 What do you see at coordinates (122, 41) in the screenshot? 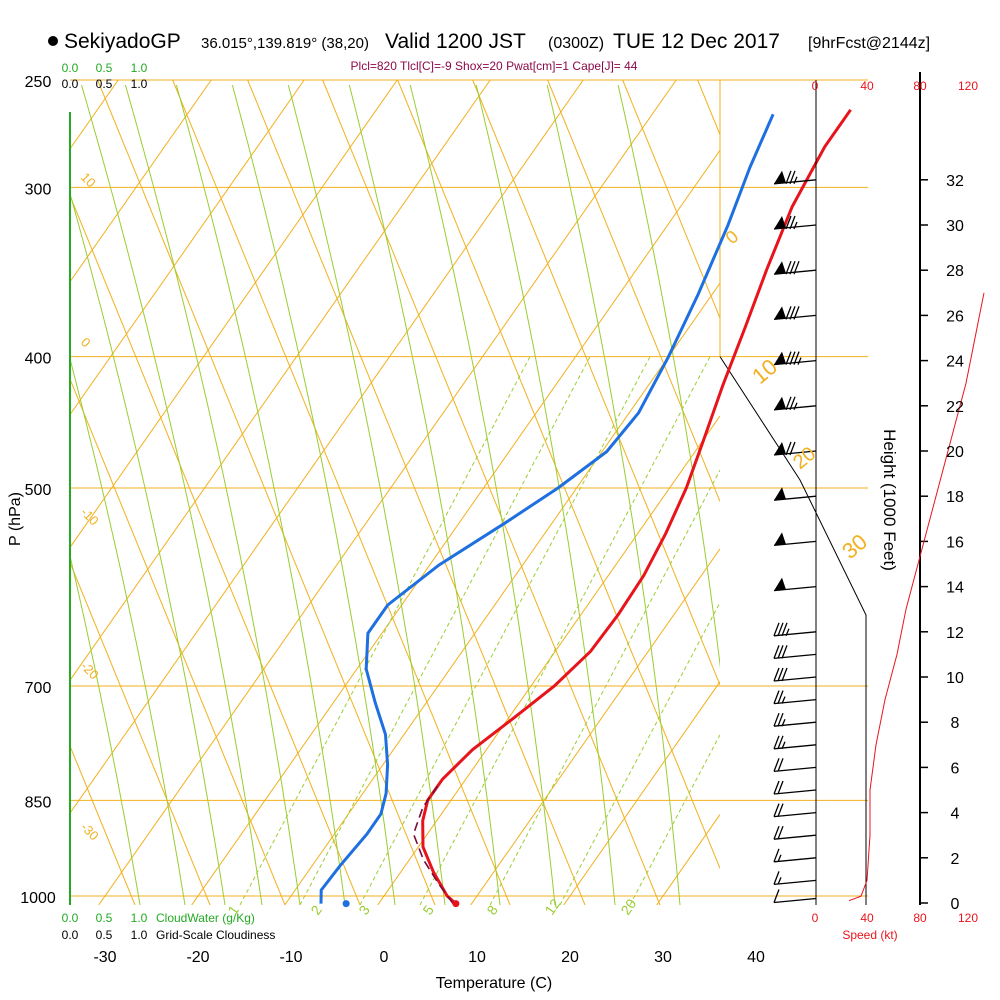
I see `station-name: SekiyadoGP` at bounding box center [122, 41].